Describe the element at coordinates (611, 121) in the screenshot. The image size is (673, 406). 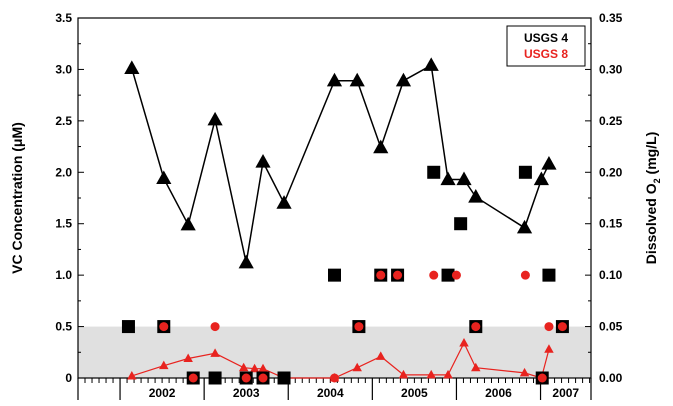
I see `y-right-tick-label: 0.25` at that location.